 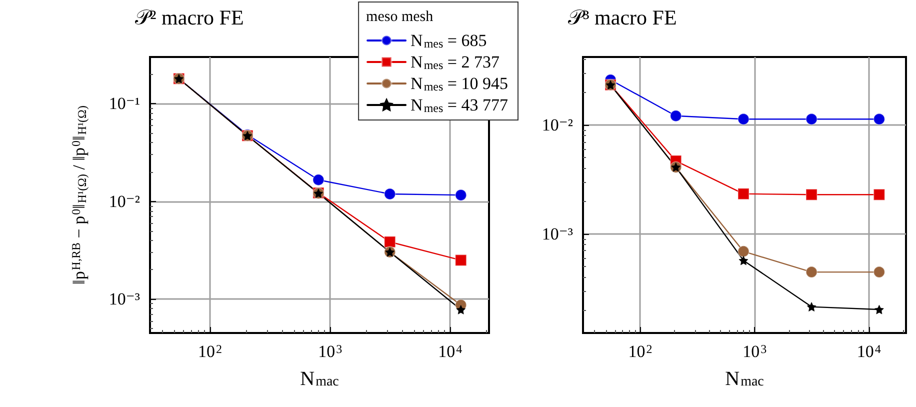 What do you see at coordinates (622, 18) in the screenshot?
I see `chart-title: 𝒫³ macro FE` at bounding box center [622, 18].